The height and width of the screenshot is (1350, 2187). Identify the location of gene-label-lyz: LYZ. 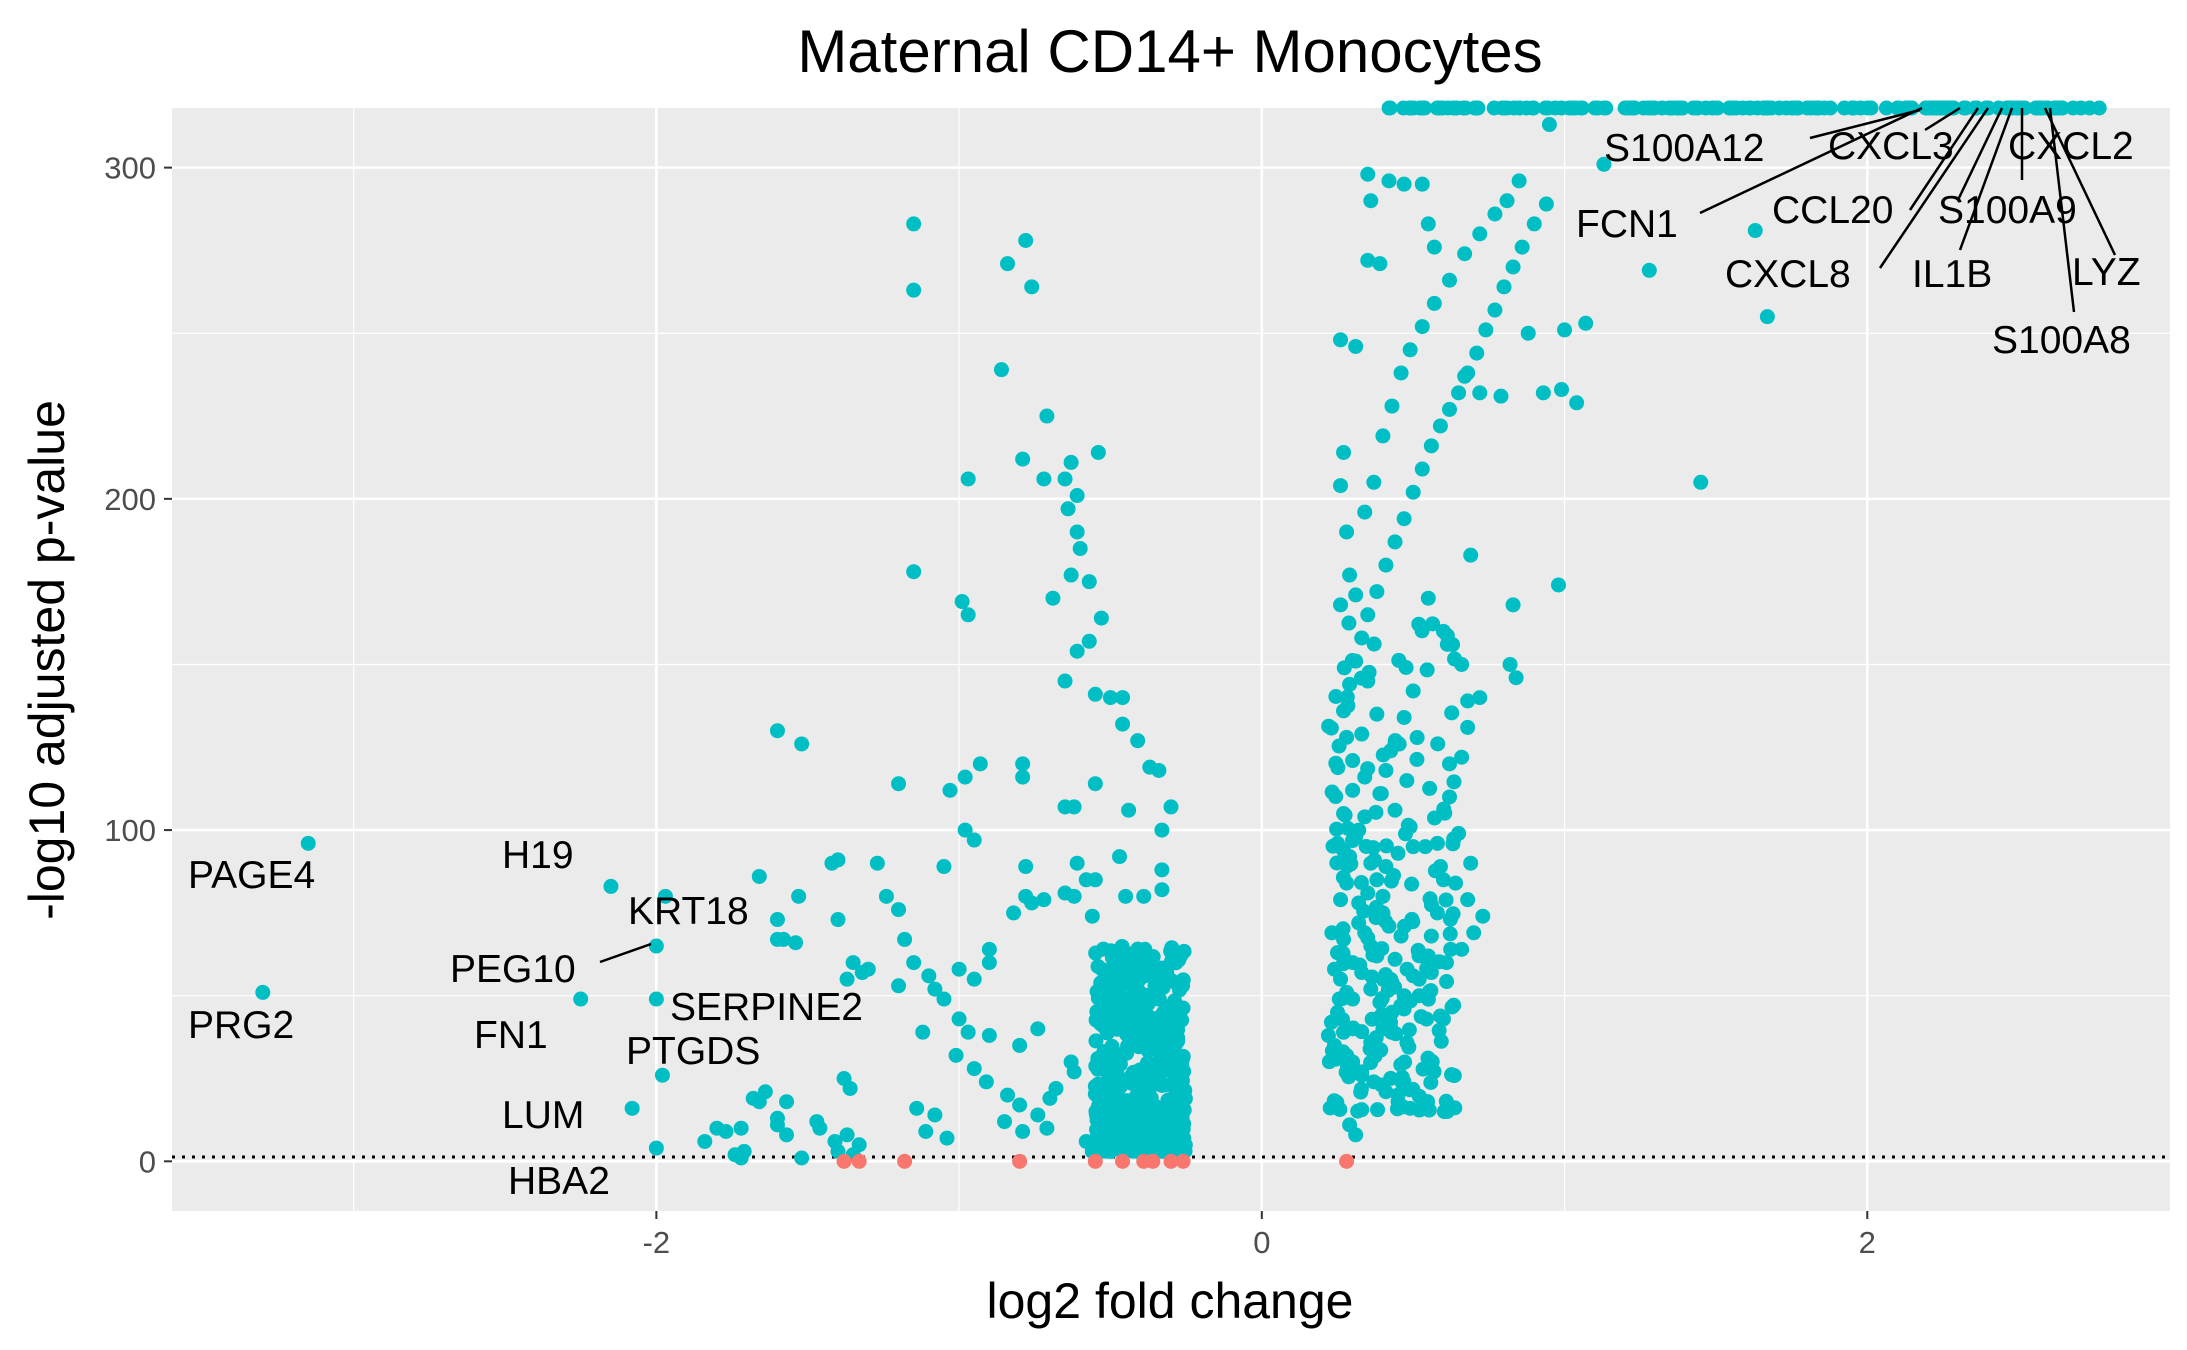
(2106, 272).